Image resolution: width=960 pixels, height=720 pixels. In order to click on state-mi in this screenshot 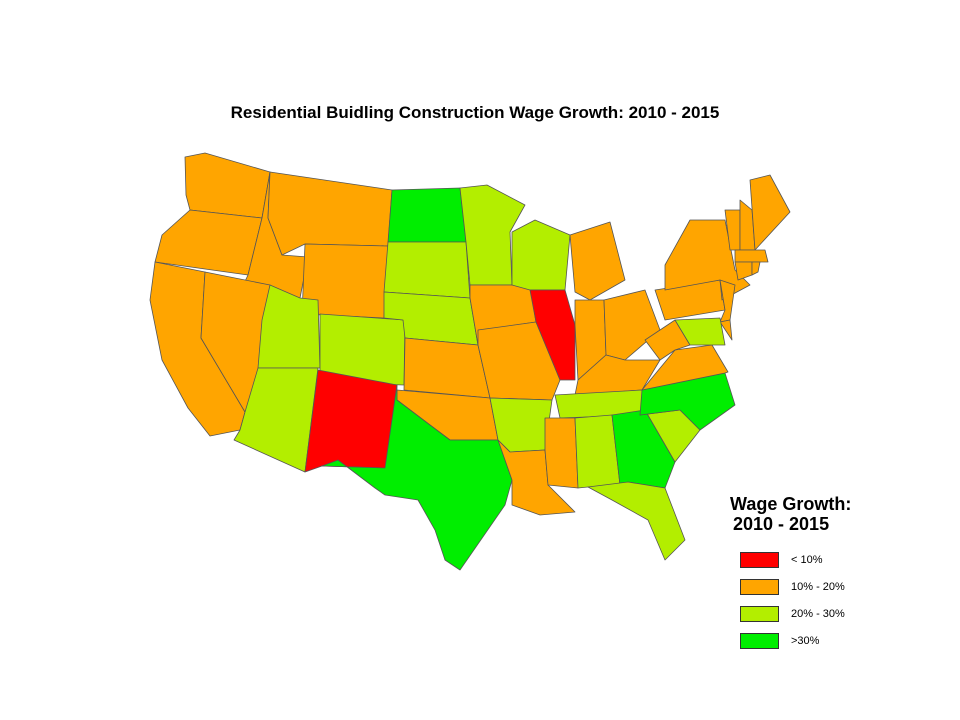, I will do `click(597, 261)`.